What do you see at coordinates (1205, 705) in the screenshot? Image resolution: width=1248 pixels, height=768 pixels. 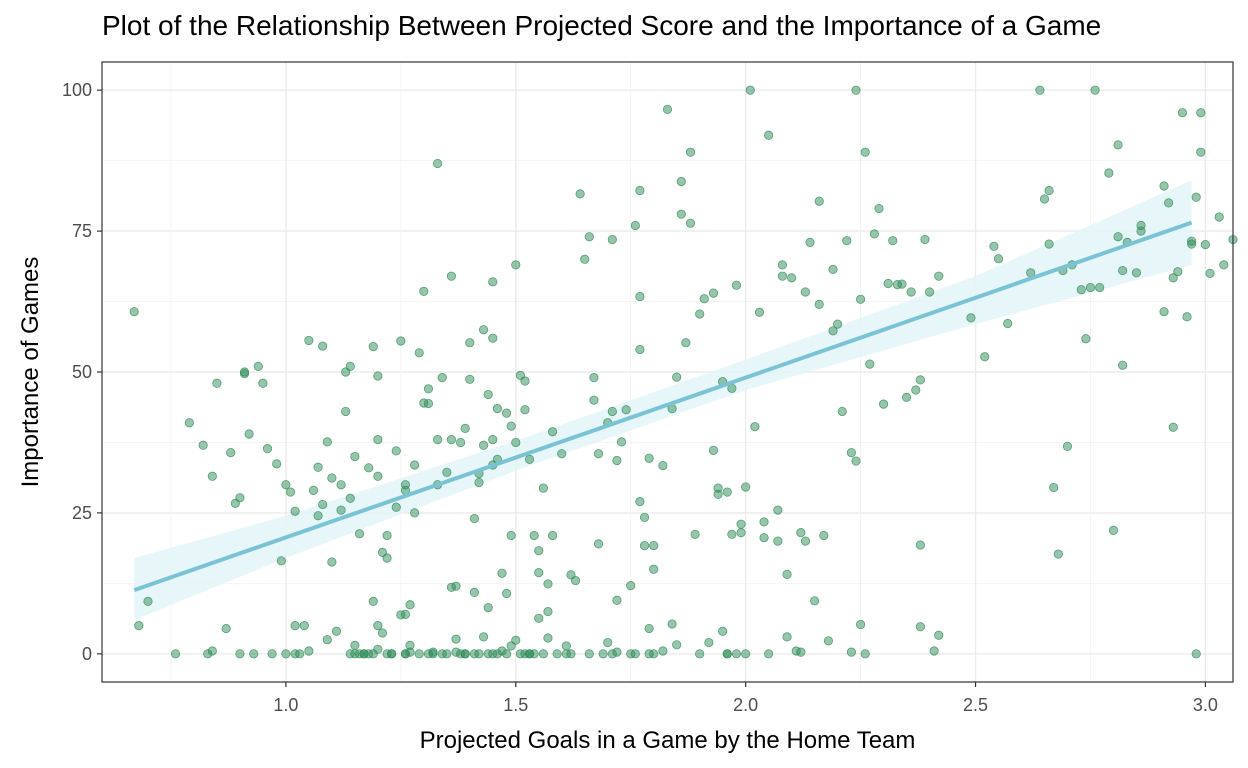 I see `x-tick-label: 3.0` at bounding box center [1205, 705].